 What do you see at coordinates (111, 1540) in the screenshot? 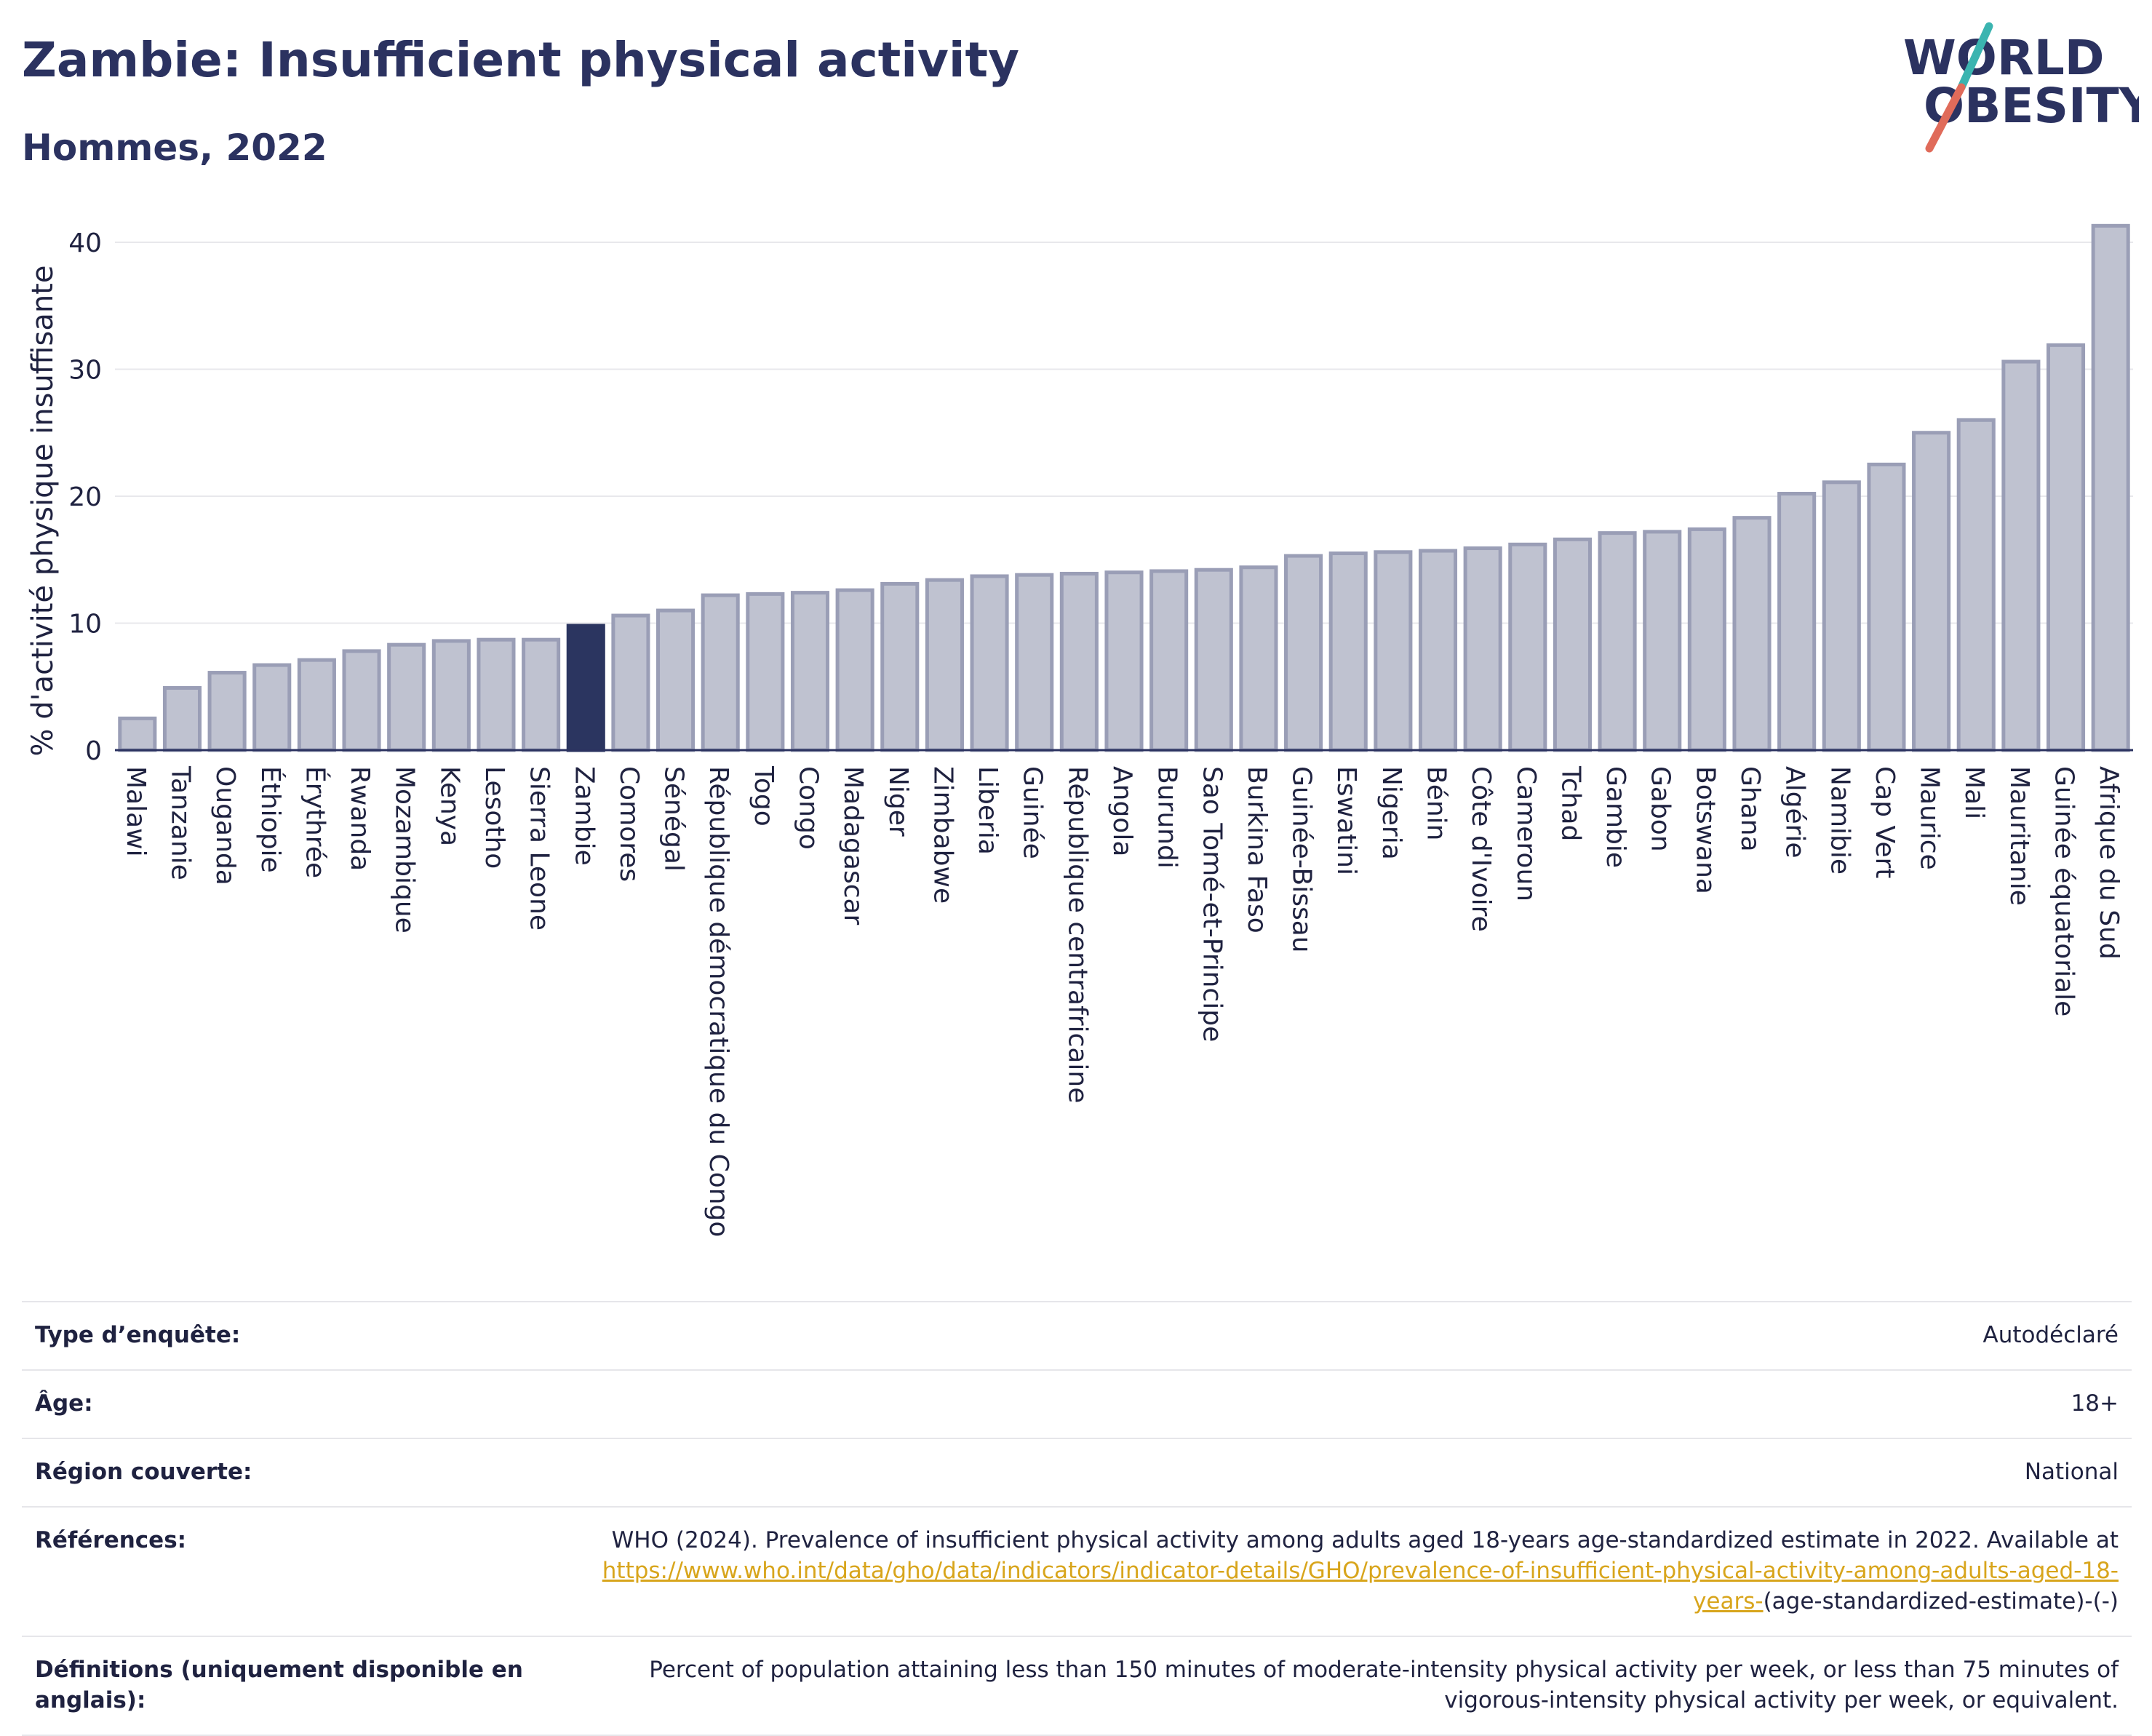
I see `meta-label: Références:` at bounding box center [111, 1540].